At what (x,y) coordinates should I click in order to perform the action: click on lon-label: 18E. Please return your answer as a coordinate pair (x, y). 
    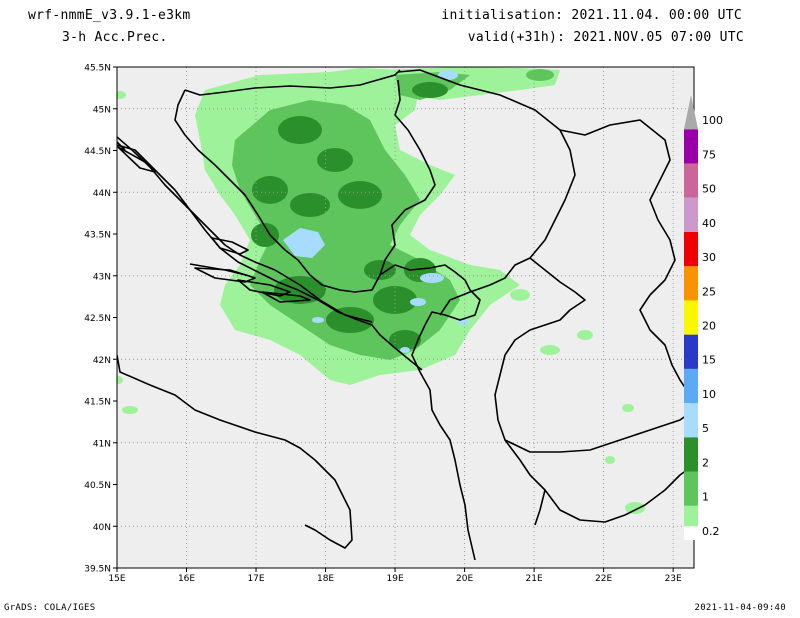
    Looking at the image, I should click on (325, 579).